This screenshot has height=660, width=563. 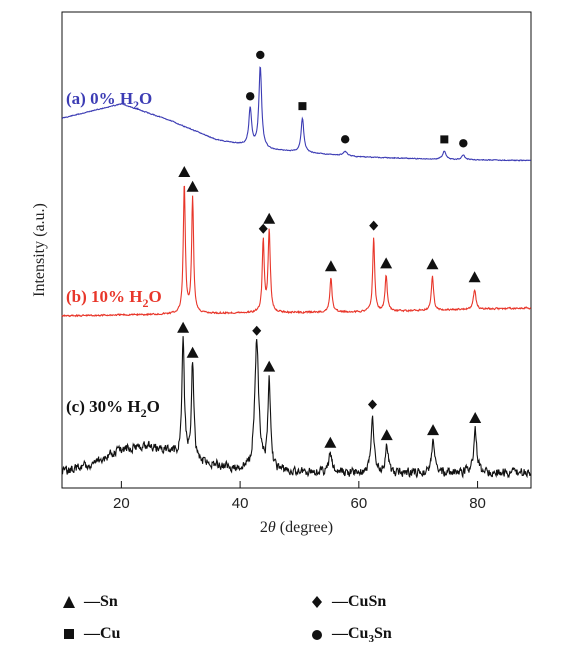 I want to click on legend-item-cusn: —CuSn, so click(x=348, y=602).